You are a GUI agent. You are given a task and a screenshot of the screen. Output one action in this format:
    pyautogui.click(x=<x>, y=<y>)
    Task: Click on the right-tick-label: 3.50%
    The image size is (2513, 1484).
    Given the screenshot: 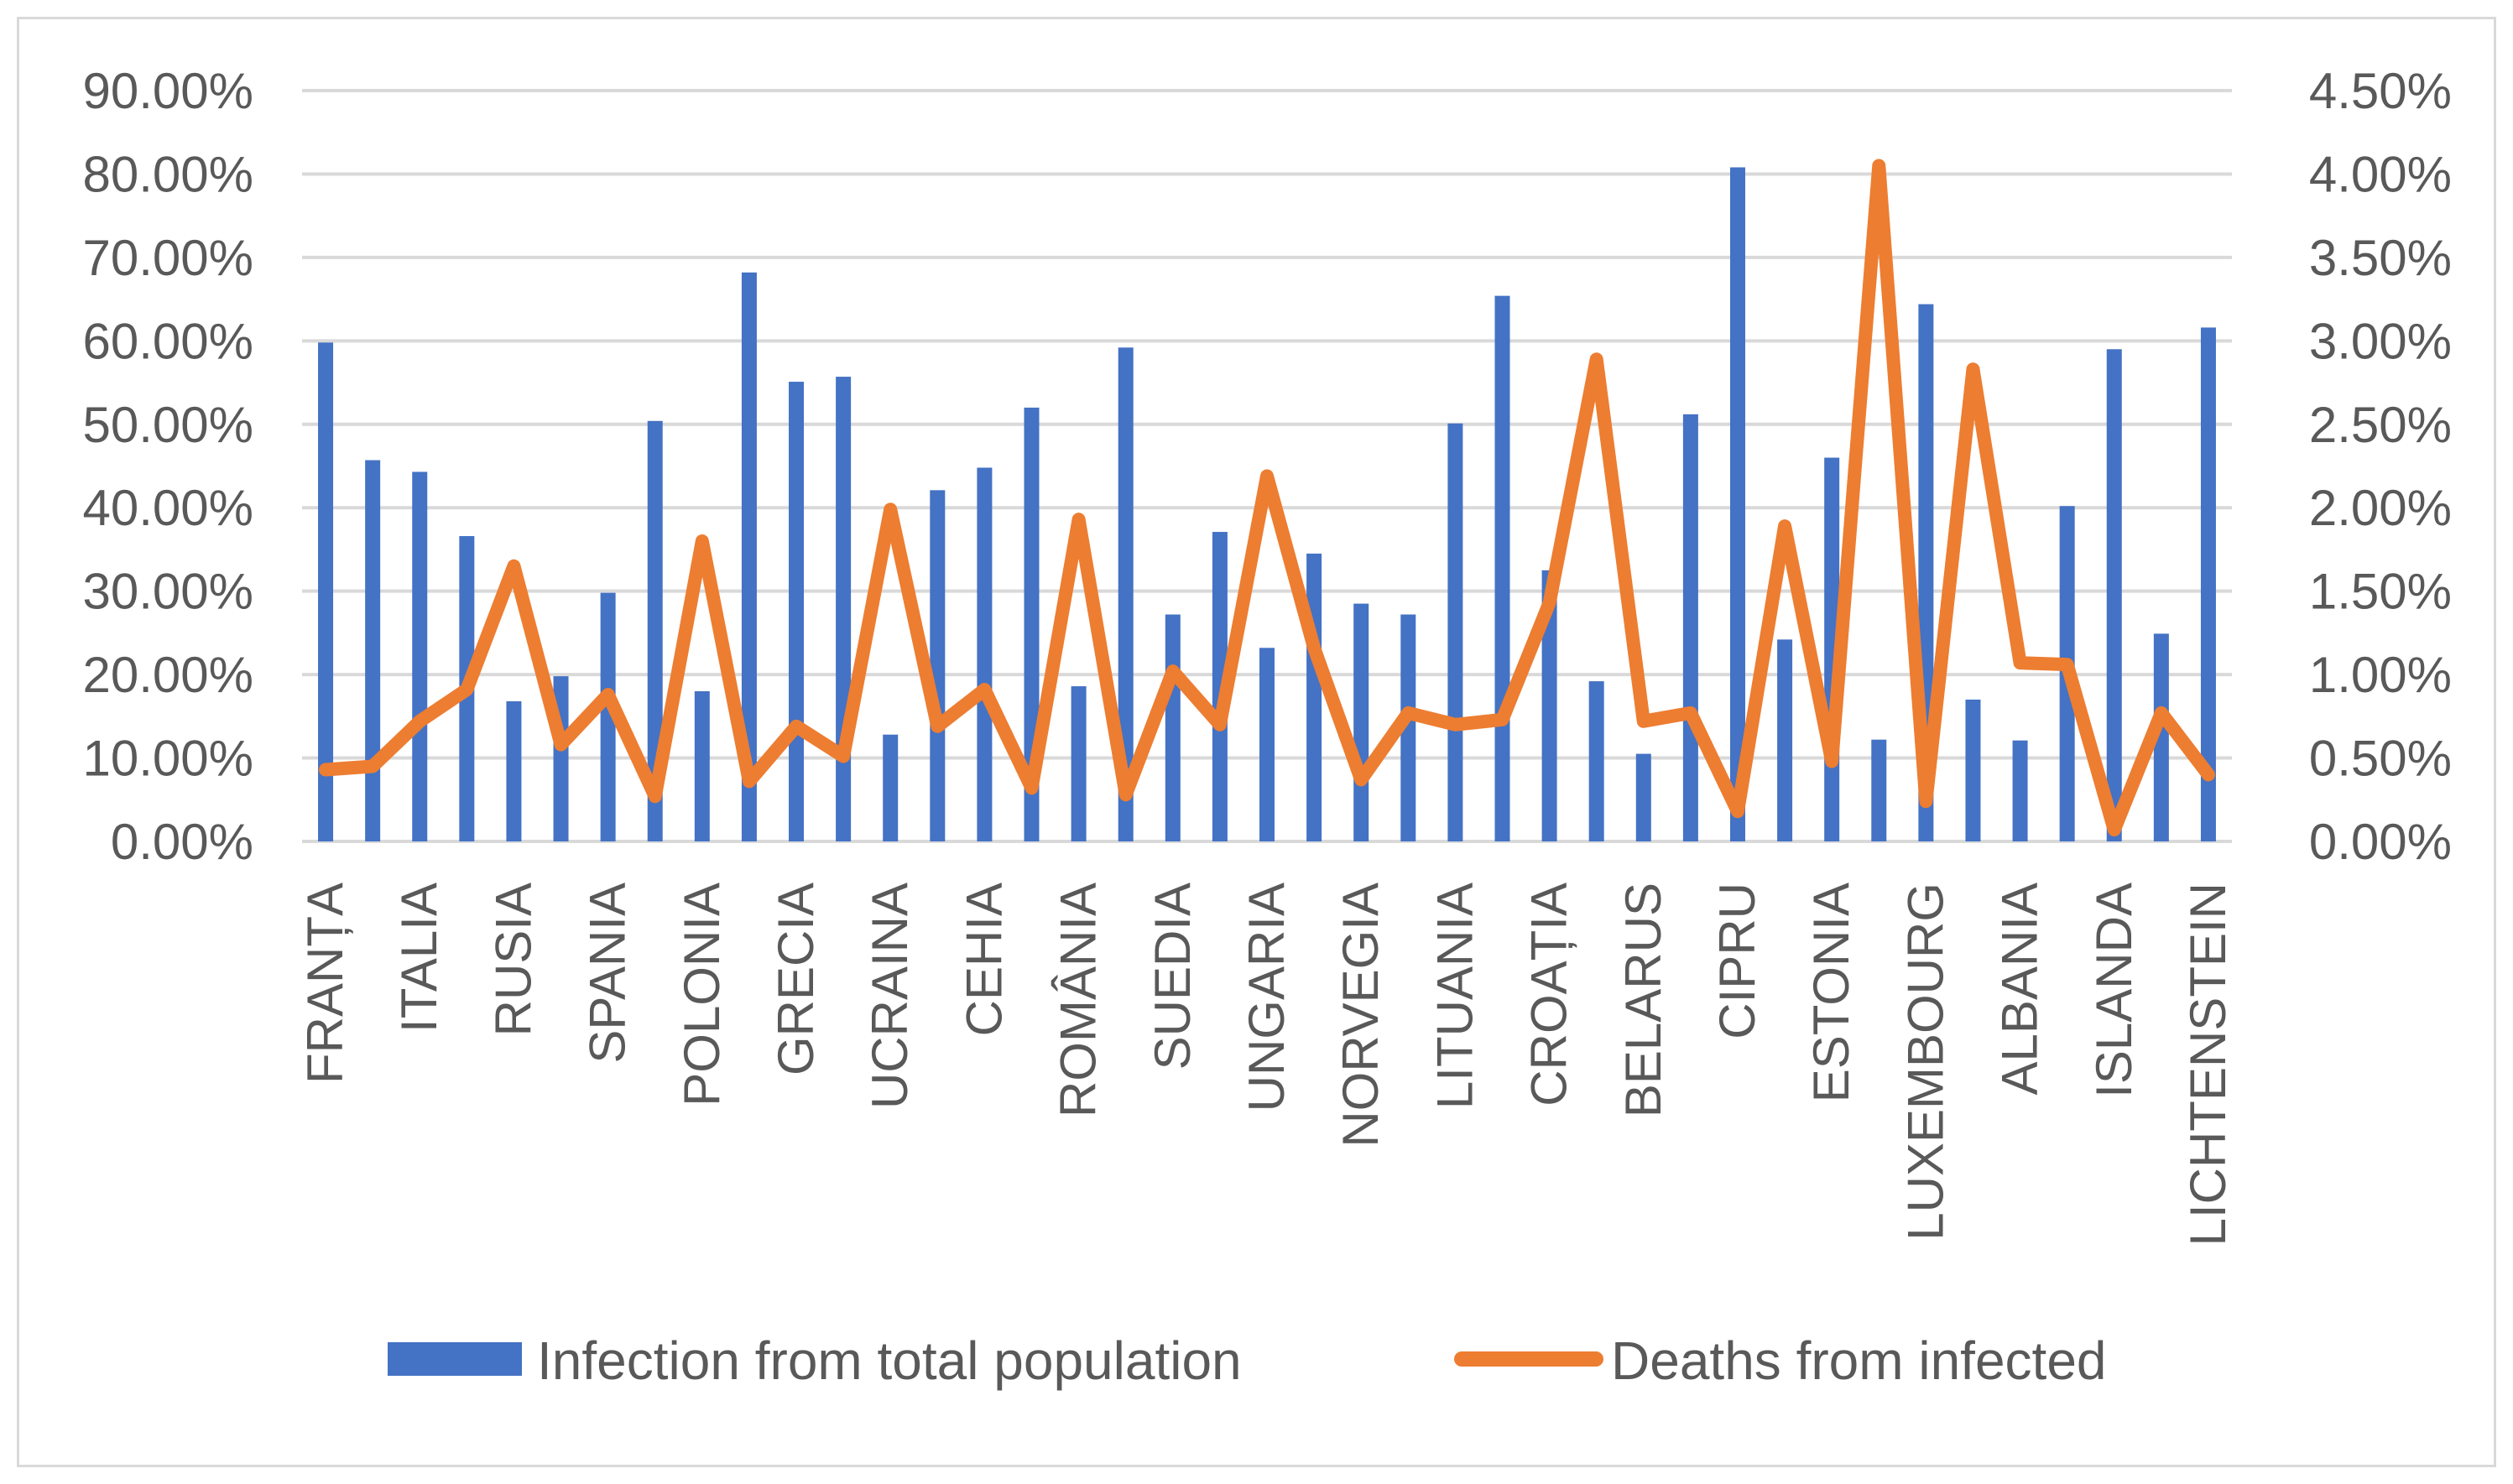 What is the action you would take?
    pyautogui.click(x=2380, y=258)
    